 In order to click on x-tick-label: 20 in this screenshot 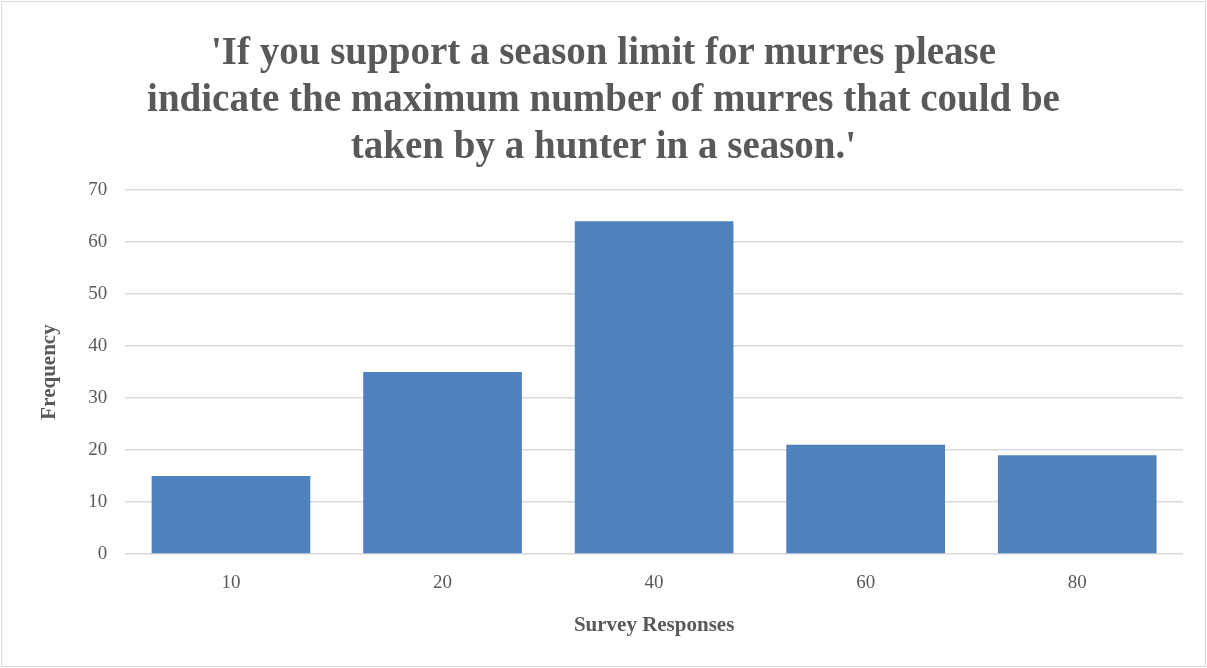, I will do `click(443, 582)`.